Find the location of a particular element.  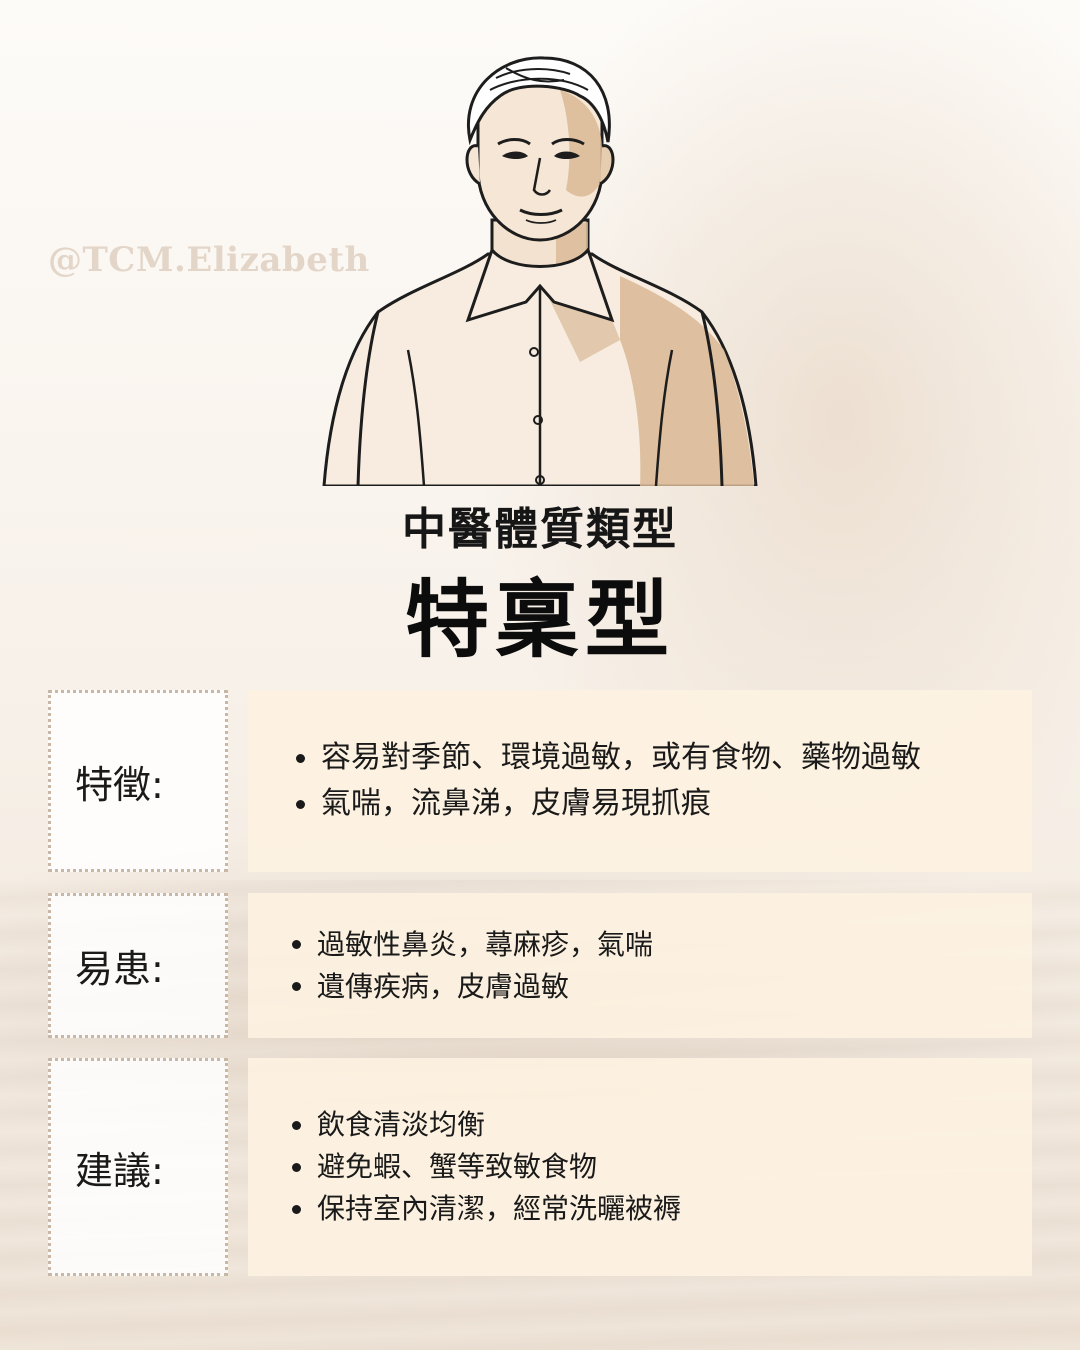

section-label-box: 易患: is located at coordinates (138, 965).